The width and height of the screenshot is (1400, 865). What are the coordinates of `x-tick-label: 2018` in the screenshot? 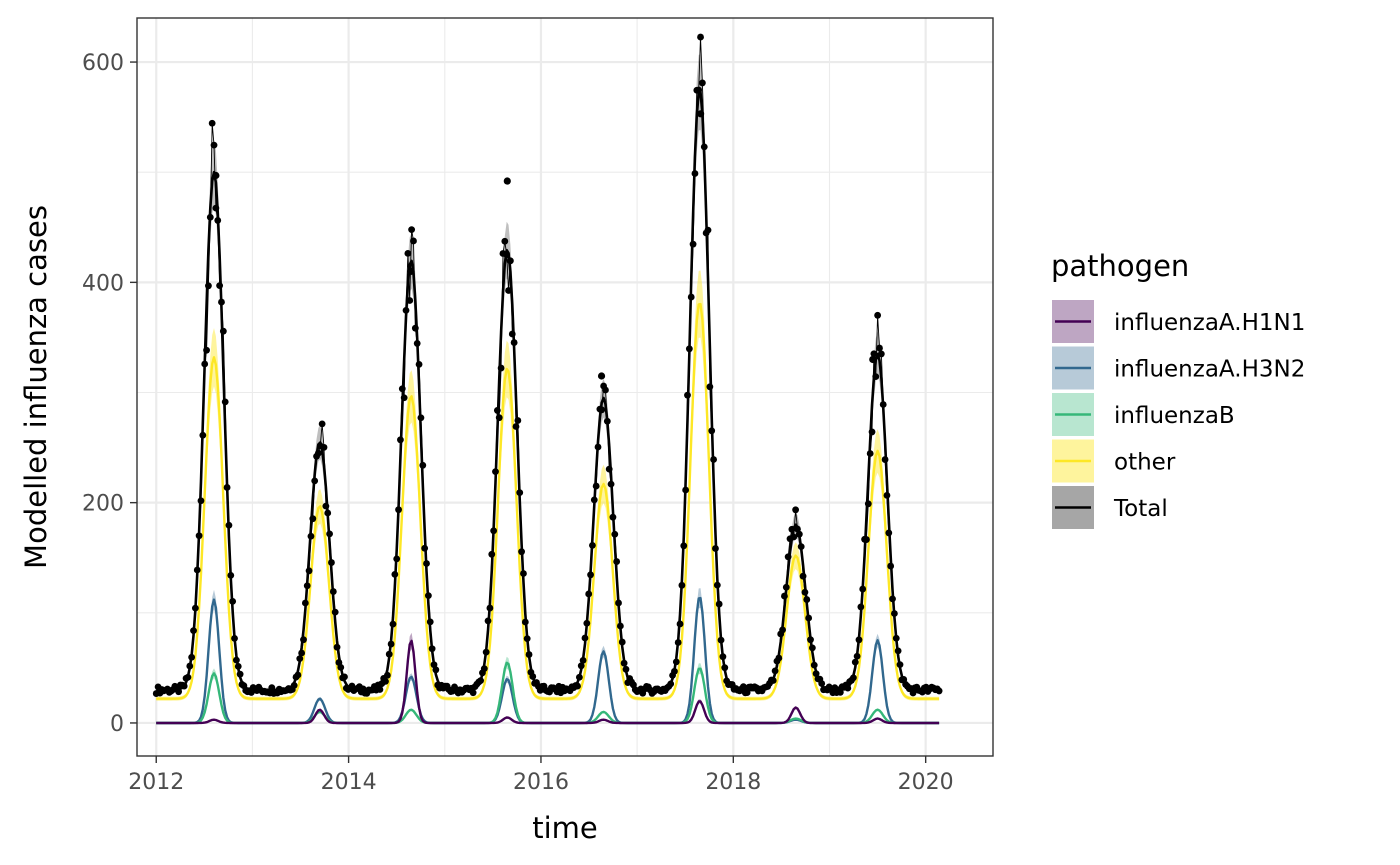 It's located at (733, 782).